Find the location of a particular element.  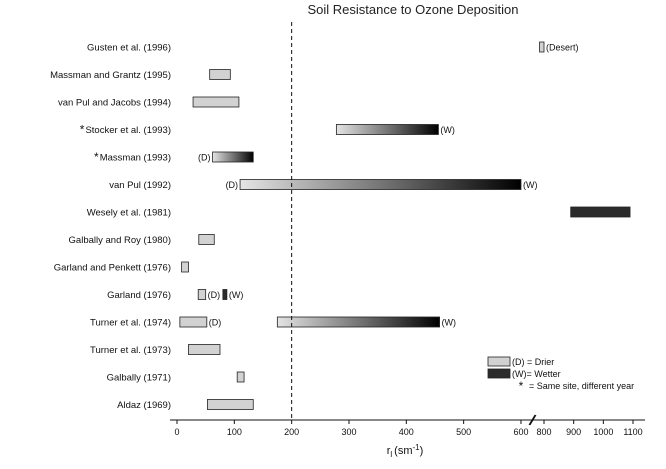

study-row: Stocker et al. (1993)* (W) is located at coordinates (267, 130).